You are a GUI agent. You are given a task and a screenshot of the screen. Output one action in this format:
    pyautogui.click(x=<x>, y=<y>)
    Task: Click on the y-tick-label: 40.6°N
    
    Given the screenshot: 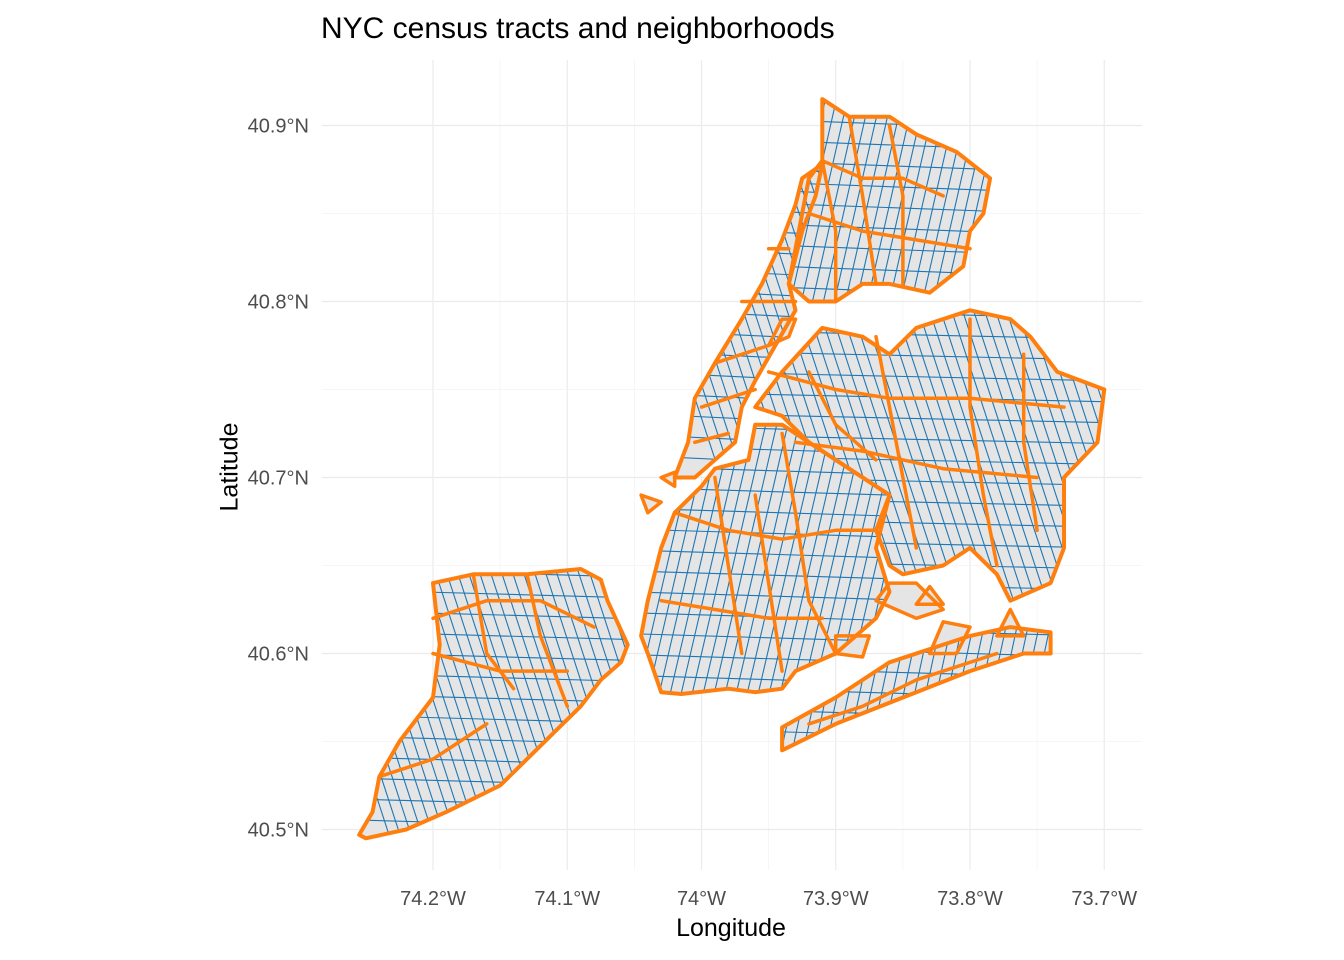 What is the action you would take?
    pyautogui.click(x=278, y=655)
    